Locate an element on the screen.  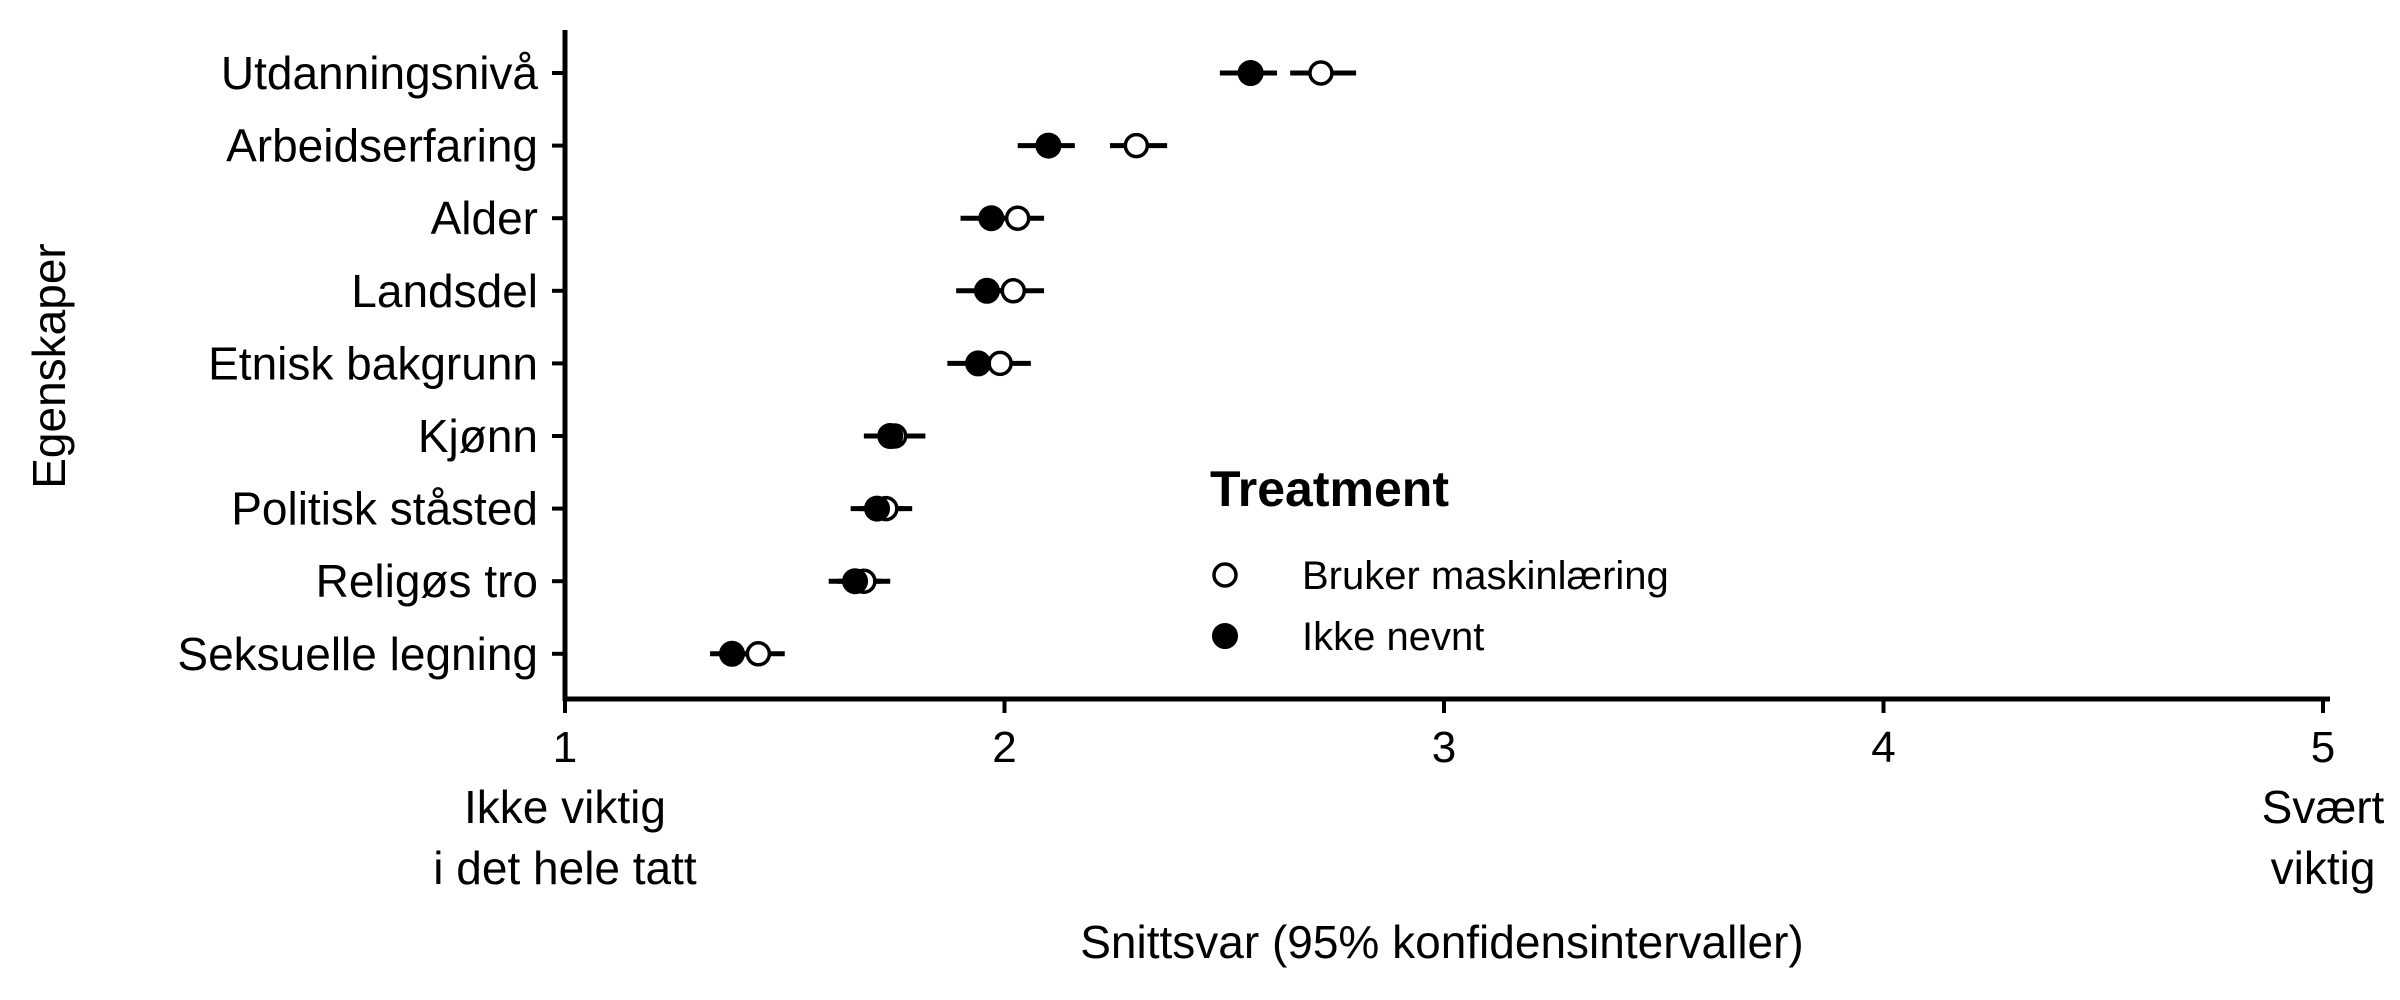
x-end-label-right-line-1: Svært is located at coordinates (2323, 807).